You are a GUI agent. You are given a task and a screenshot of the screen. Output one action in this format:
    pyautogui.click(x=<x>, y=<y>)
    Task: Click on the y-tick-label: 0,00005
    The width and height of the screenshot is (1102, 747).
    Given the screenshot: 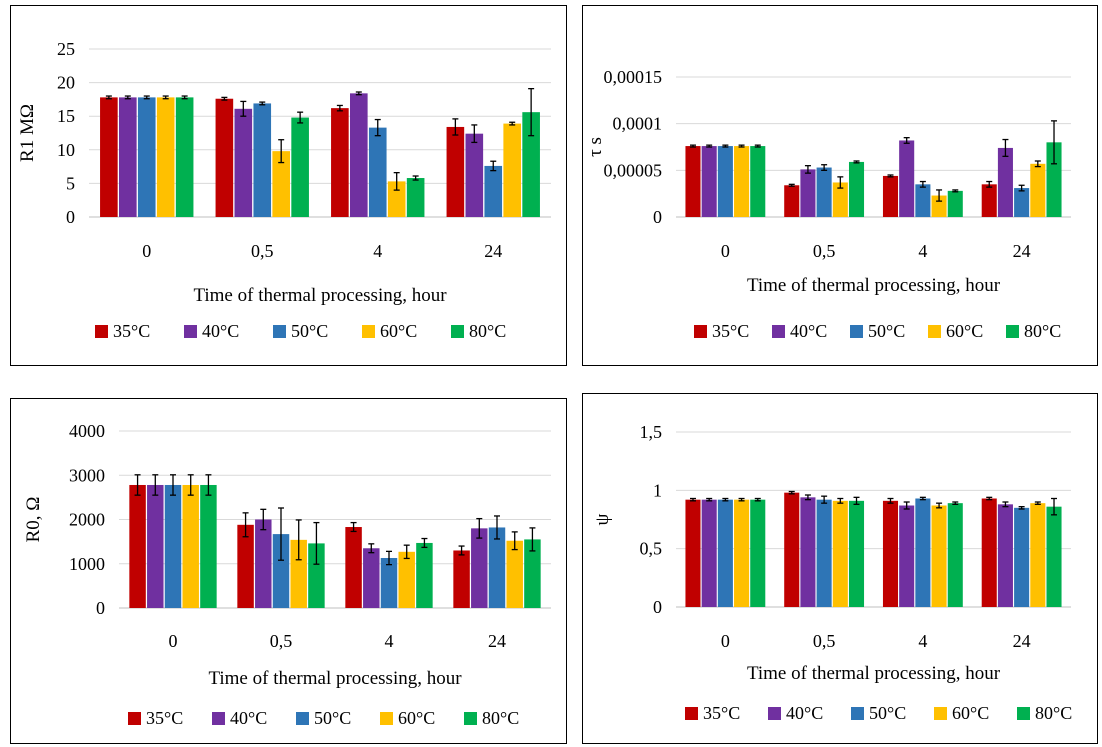 What is the action you would take?
    pyautogui.click(x=633, y=170)
    